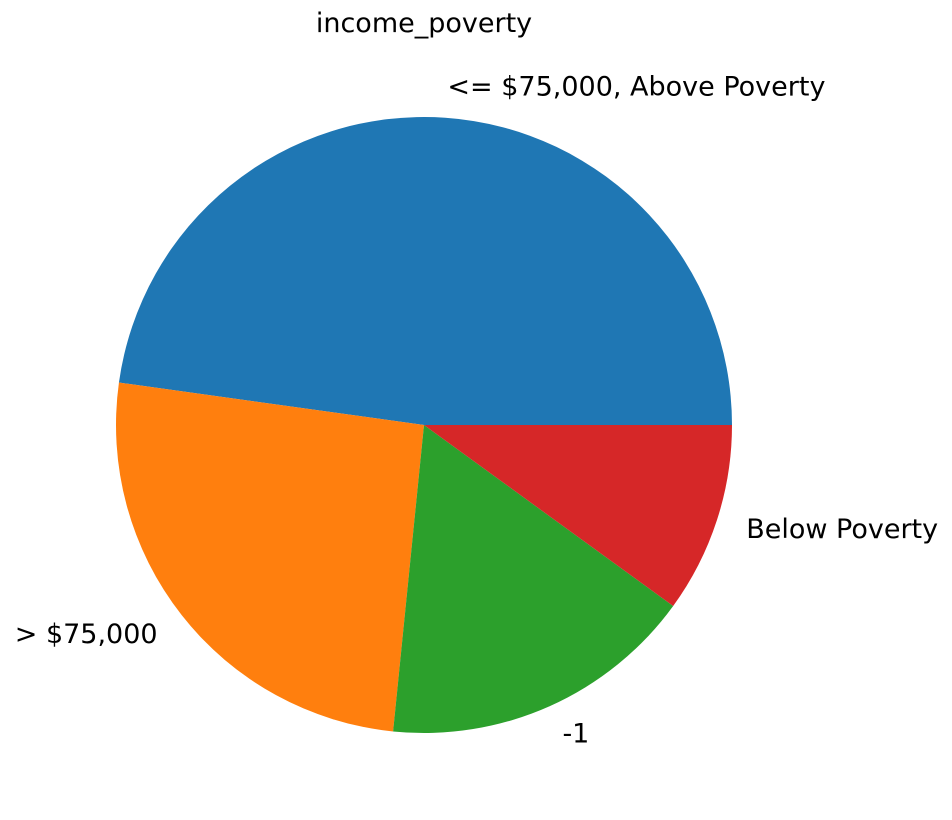  What do you see at coordinates (424, 23) in the screenshot?
I see `chart-title: income_poverty` at bounding box center [424, 23].